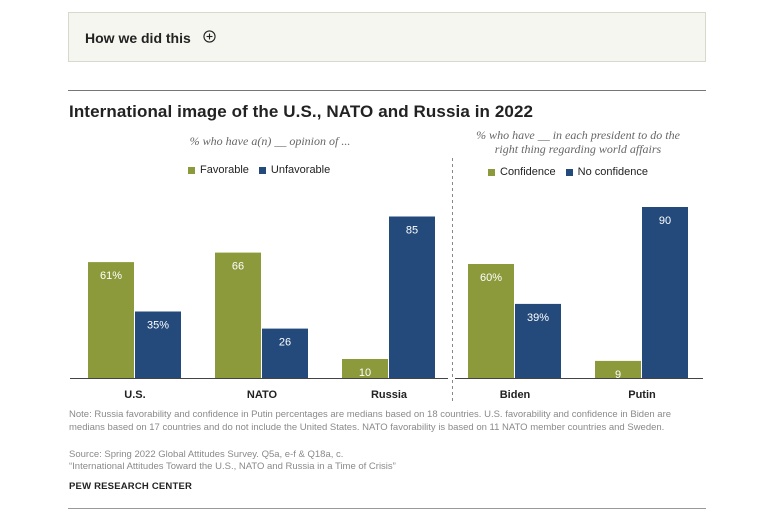  I want to click on how-we-did-this-label: How we did this, so click(138, 38).